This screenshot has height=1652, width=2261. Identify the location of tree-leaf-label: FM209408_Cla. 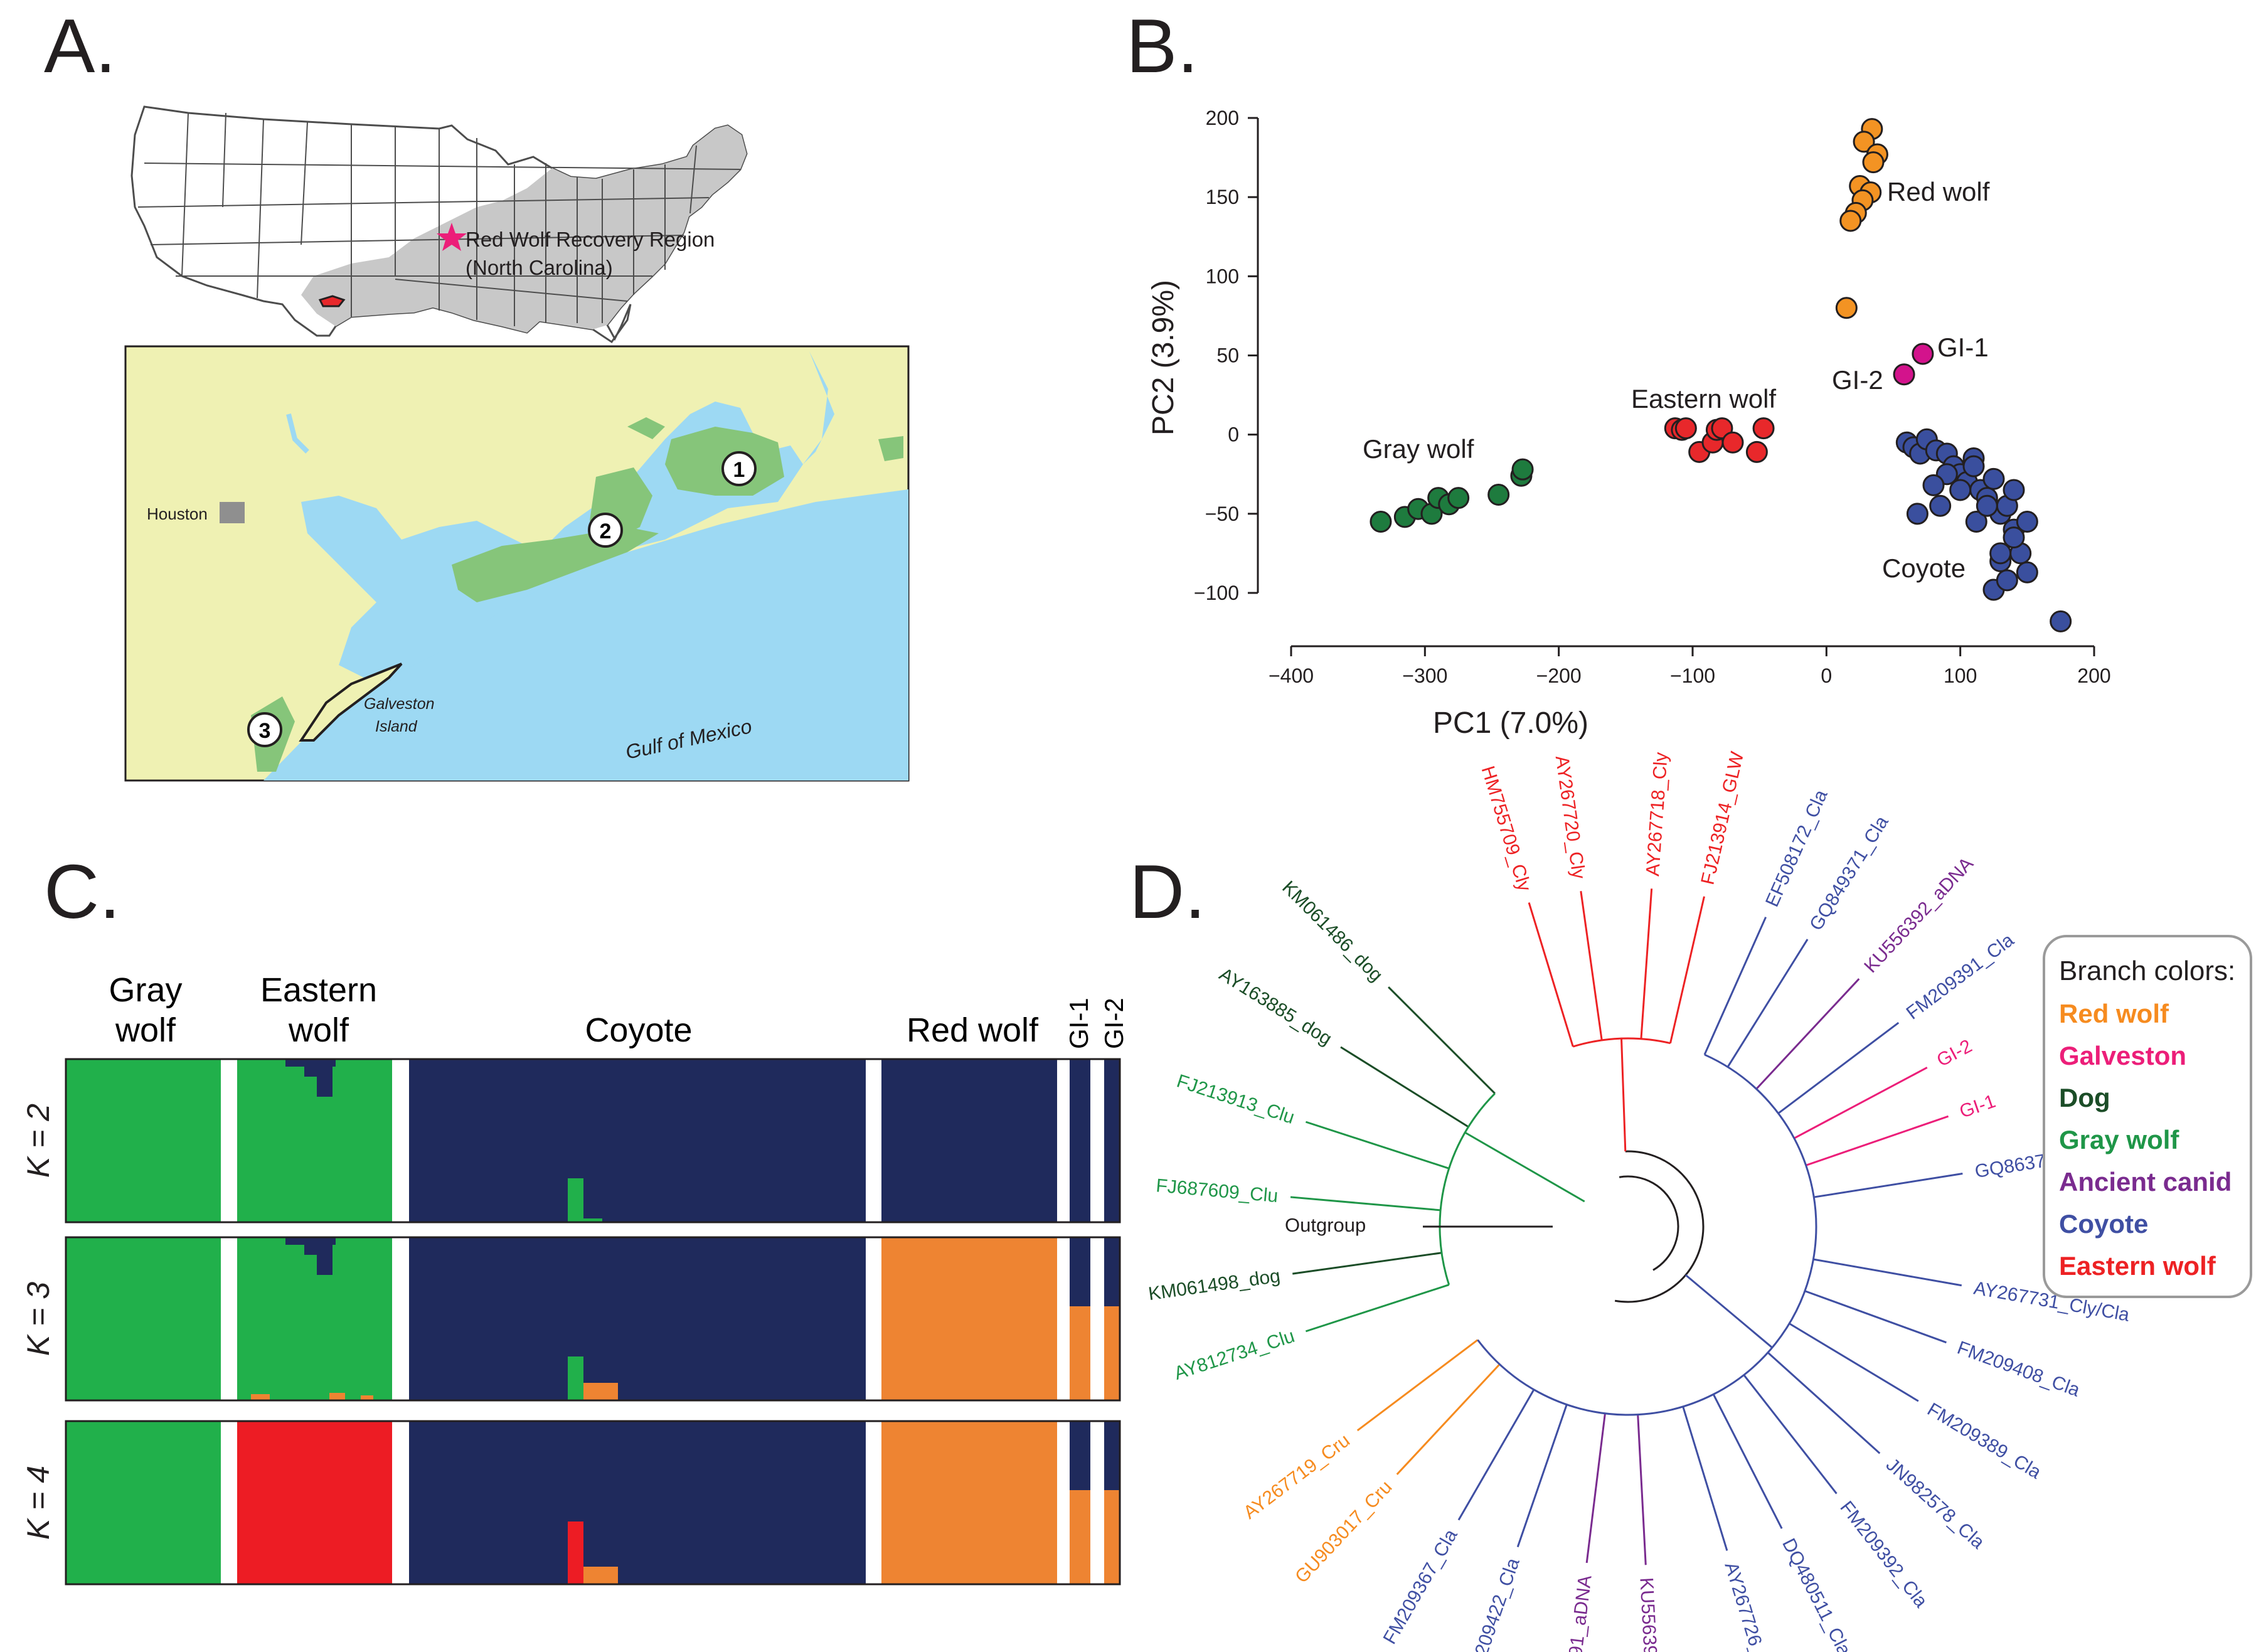
(2018, 1369).